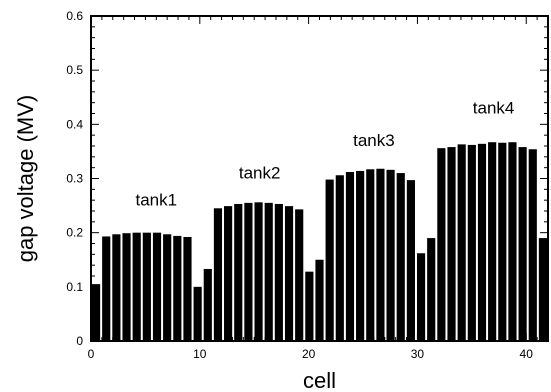 The image size is (551, 392). What do you see at coordinates (91, 354) in the screenshot?
I see `x-tick-label: 0` at bounding box center [91, 354].